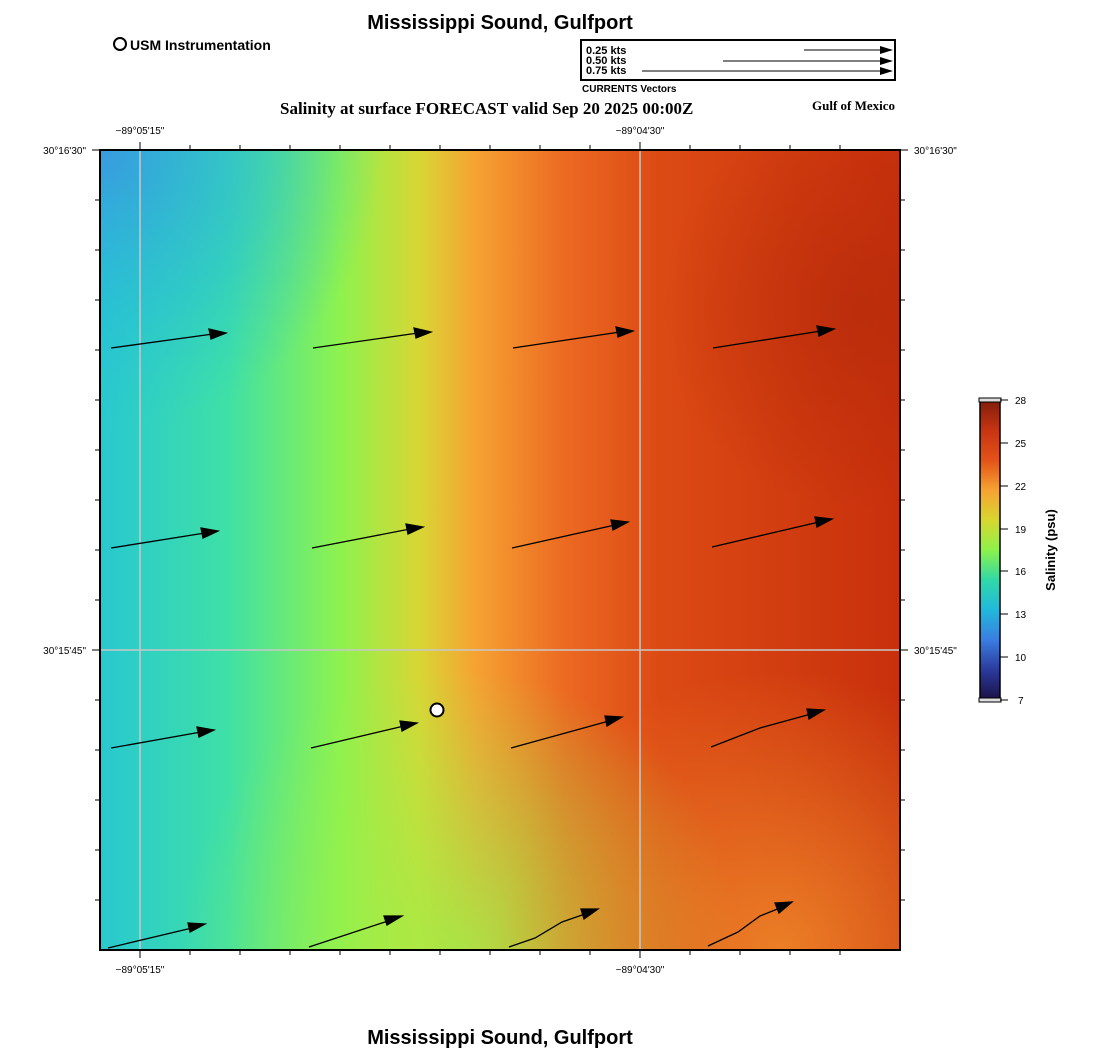 The height and width of the screenshot is (1050, 1100). What do you see at coordinates (1004, 550) in the screenshot?
I see `colorbar-ticks` at bounding box center [1004, 550].